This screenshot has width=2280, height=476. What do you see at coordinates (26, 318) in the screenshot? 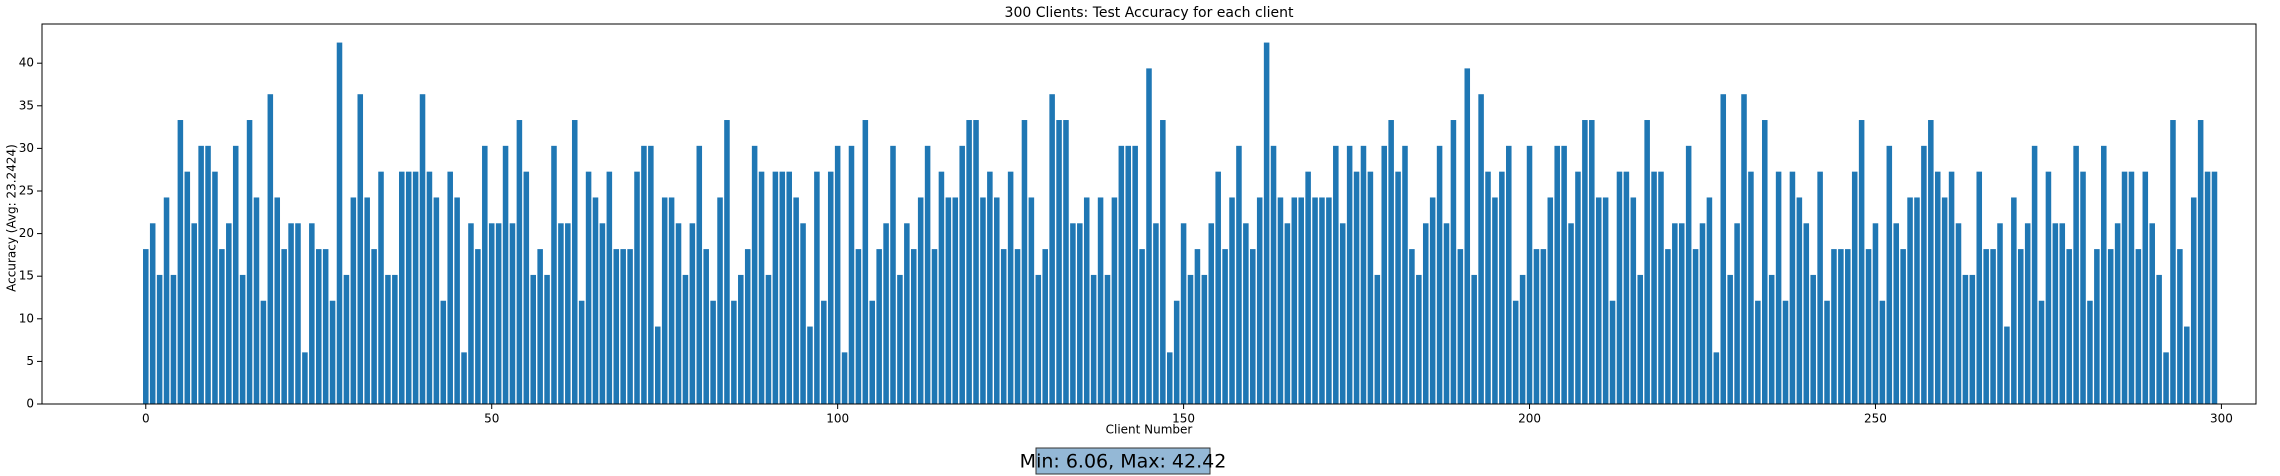
I see `y-tick-label: 10` at bounding box center [26, 318].